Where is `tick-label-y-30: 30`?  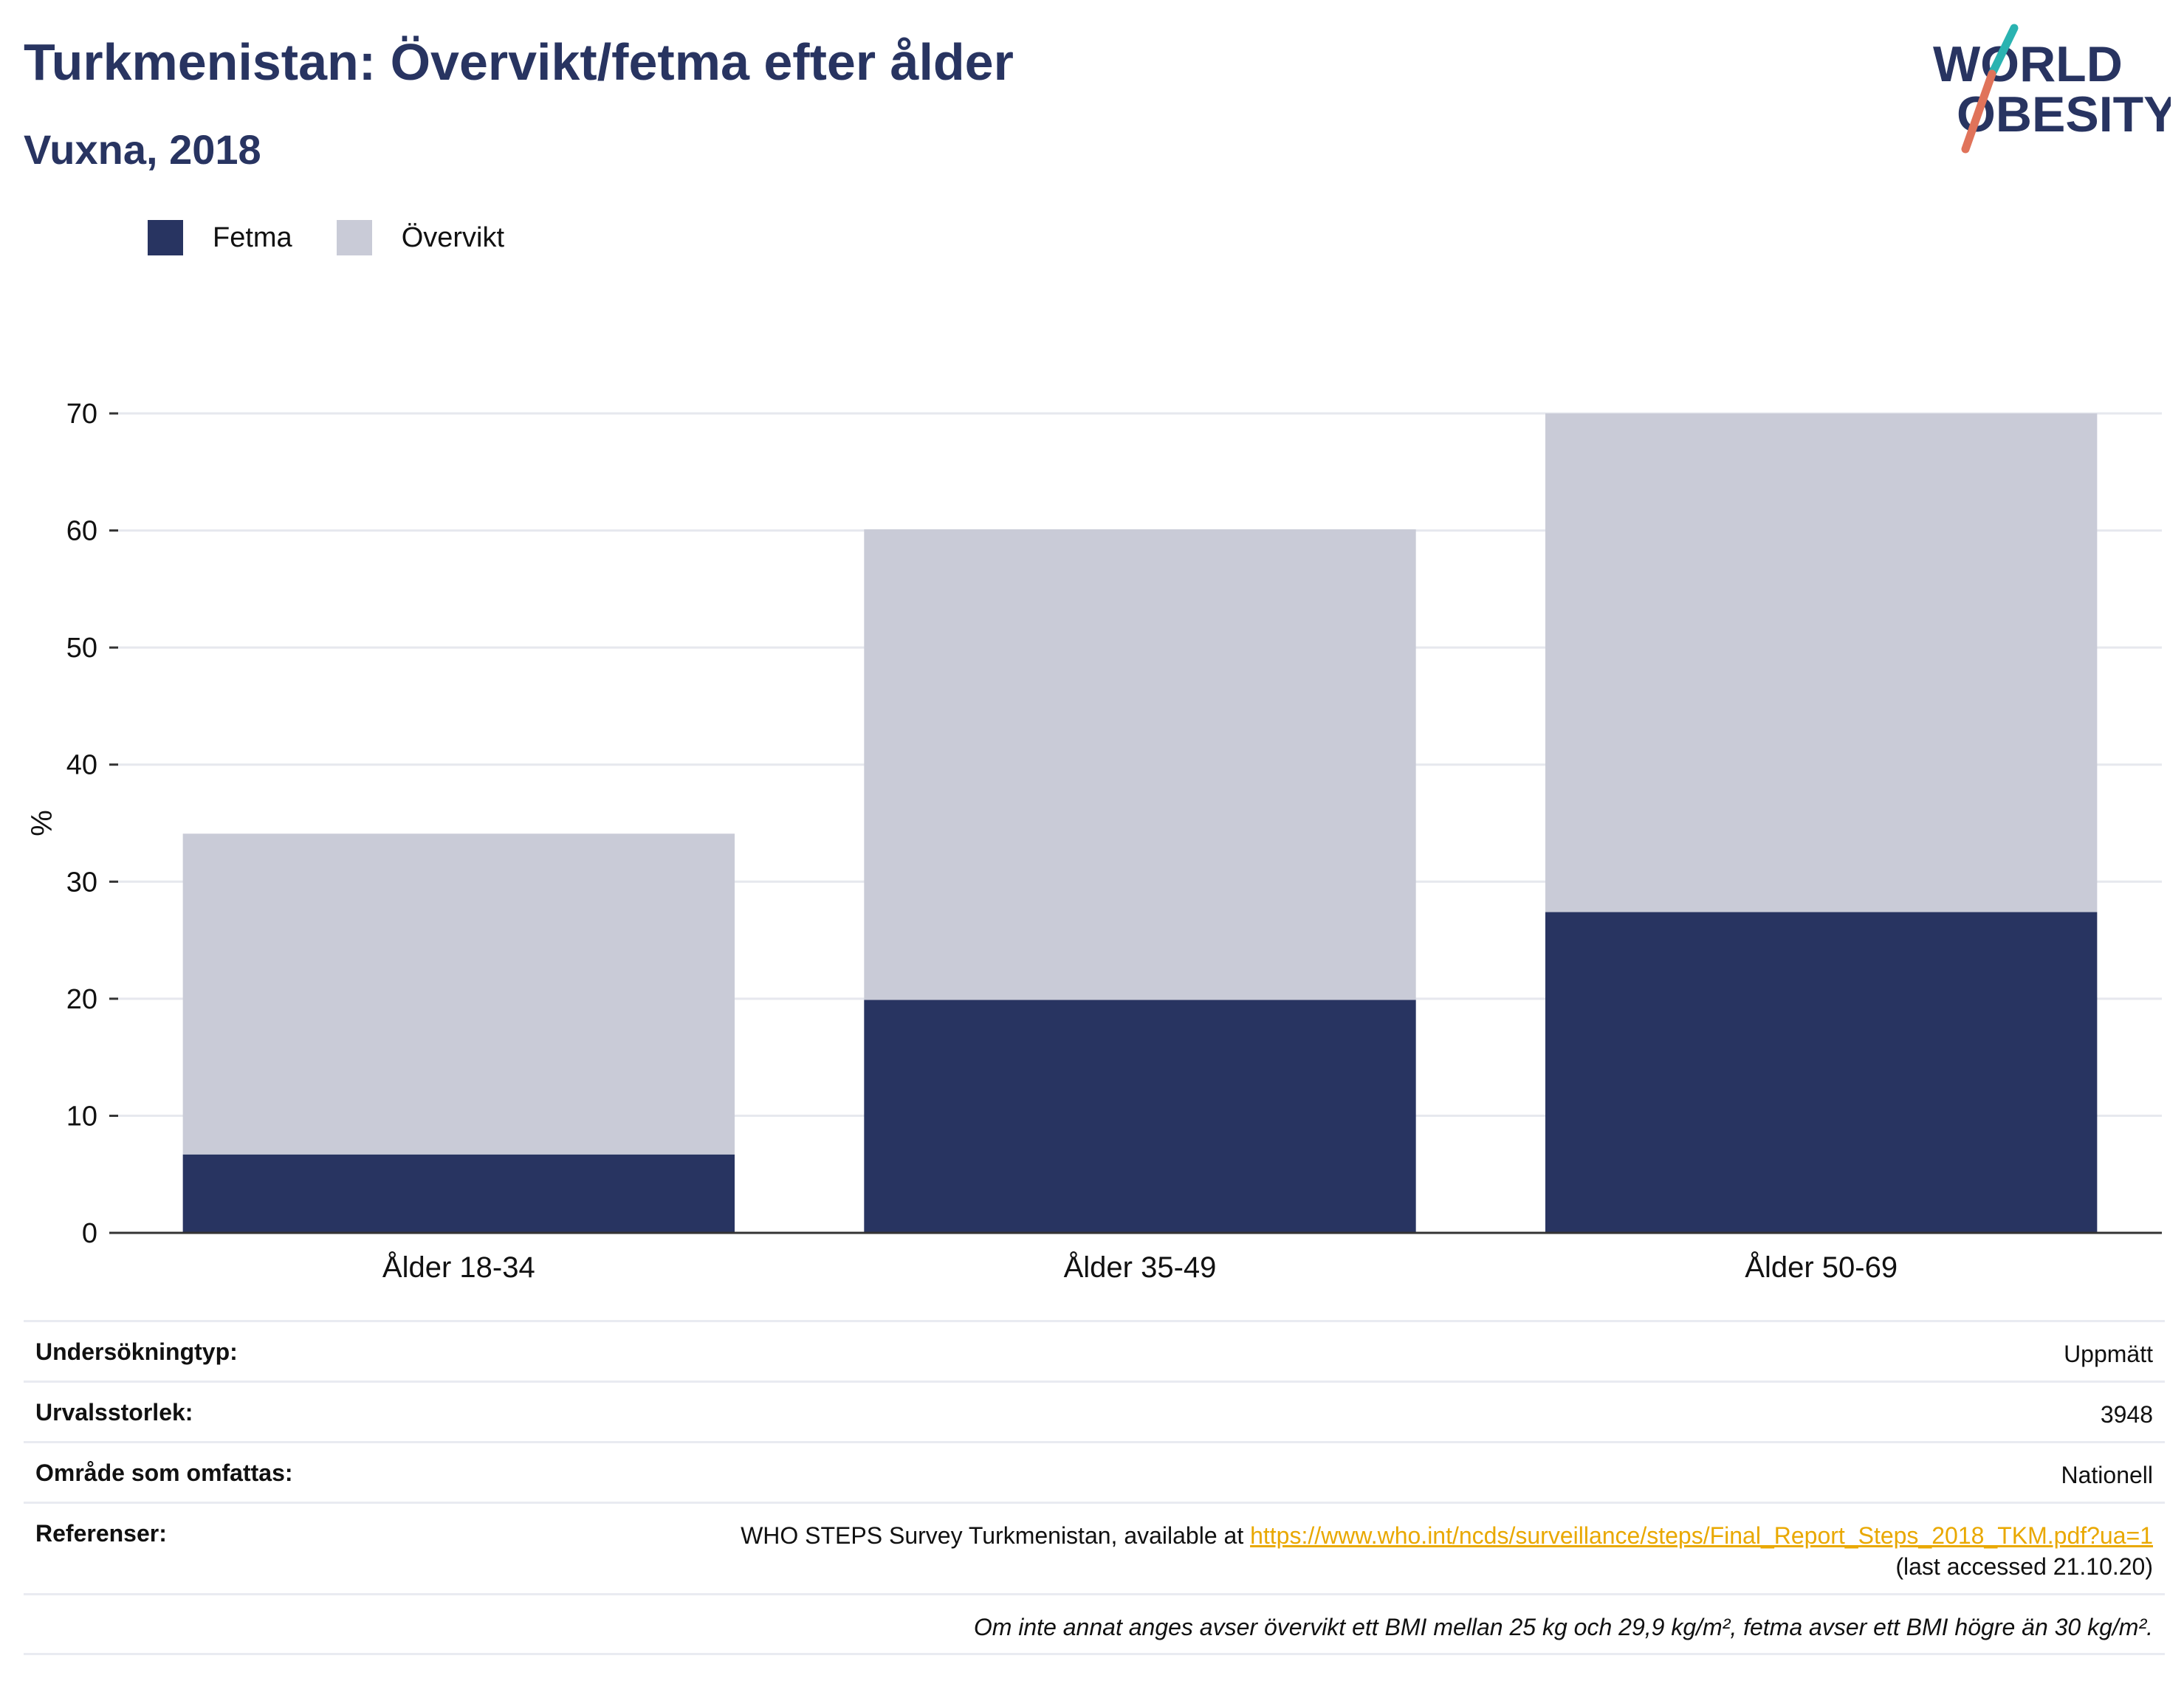
tick-label-y-30: 30 is located at coordinates (82, 882).